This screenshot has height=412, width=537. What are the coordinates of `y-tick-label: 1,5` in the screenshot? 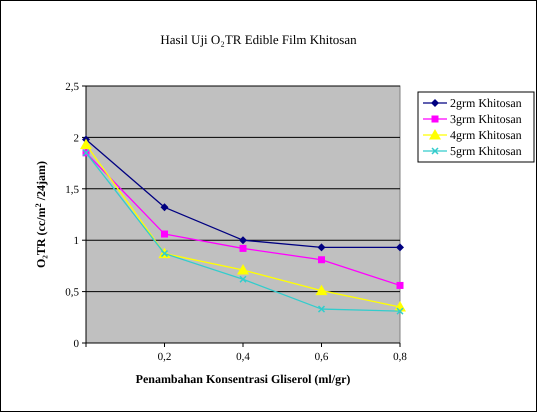 It's located at (72, 190).